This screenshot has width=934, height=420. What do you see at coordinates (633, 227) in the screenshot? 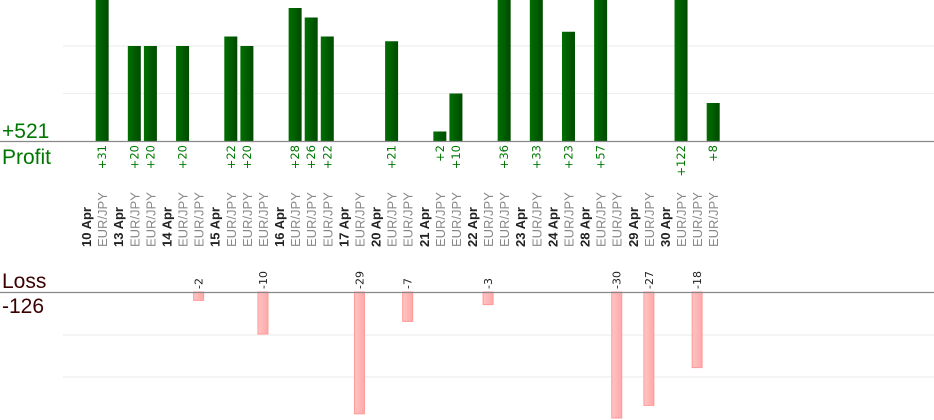
I see `date-label: 29 Apr` at bounding box center [633, 227].